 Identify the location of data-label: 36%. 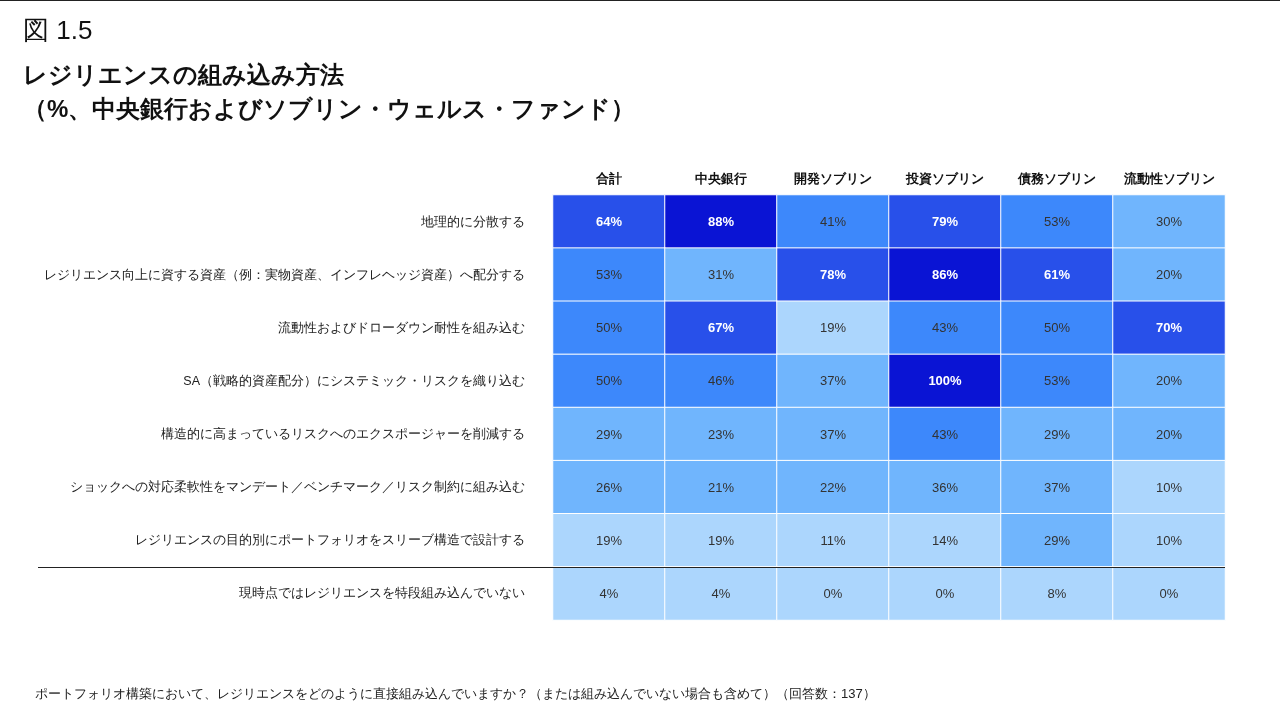
(945, 487).